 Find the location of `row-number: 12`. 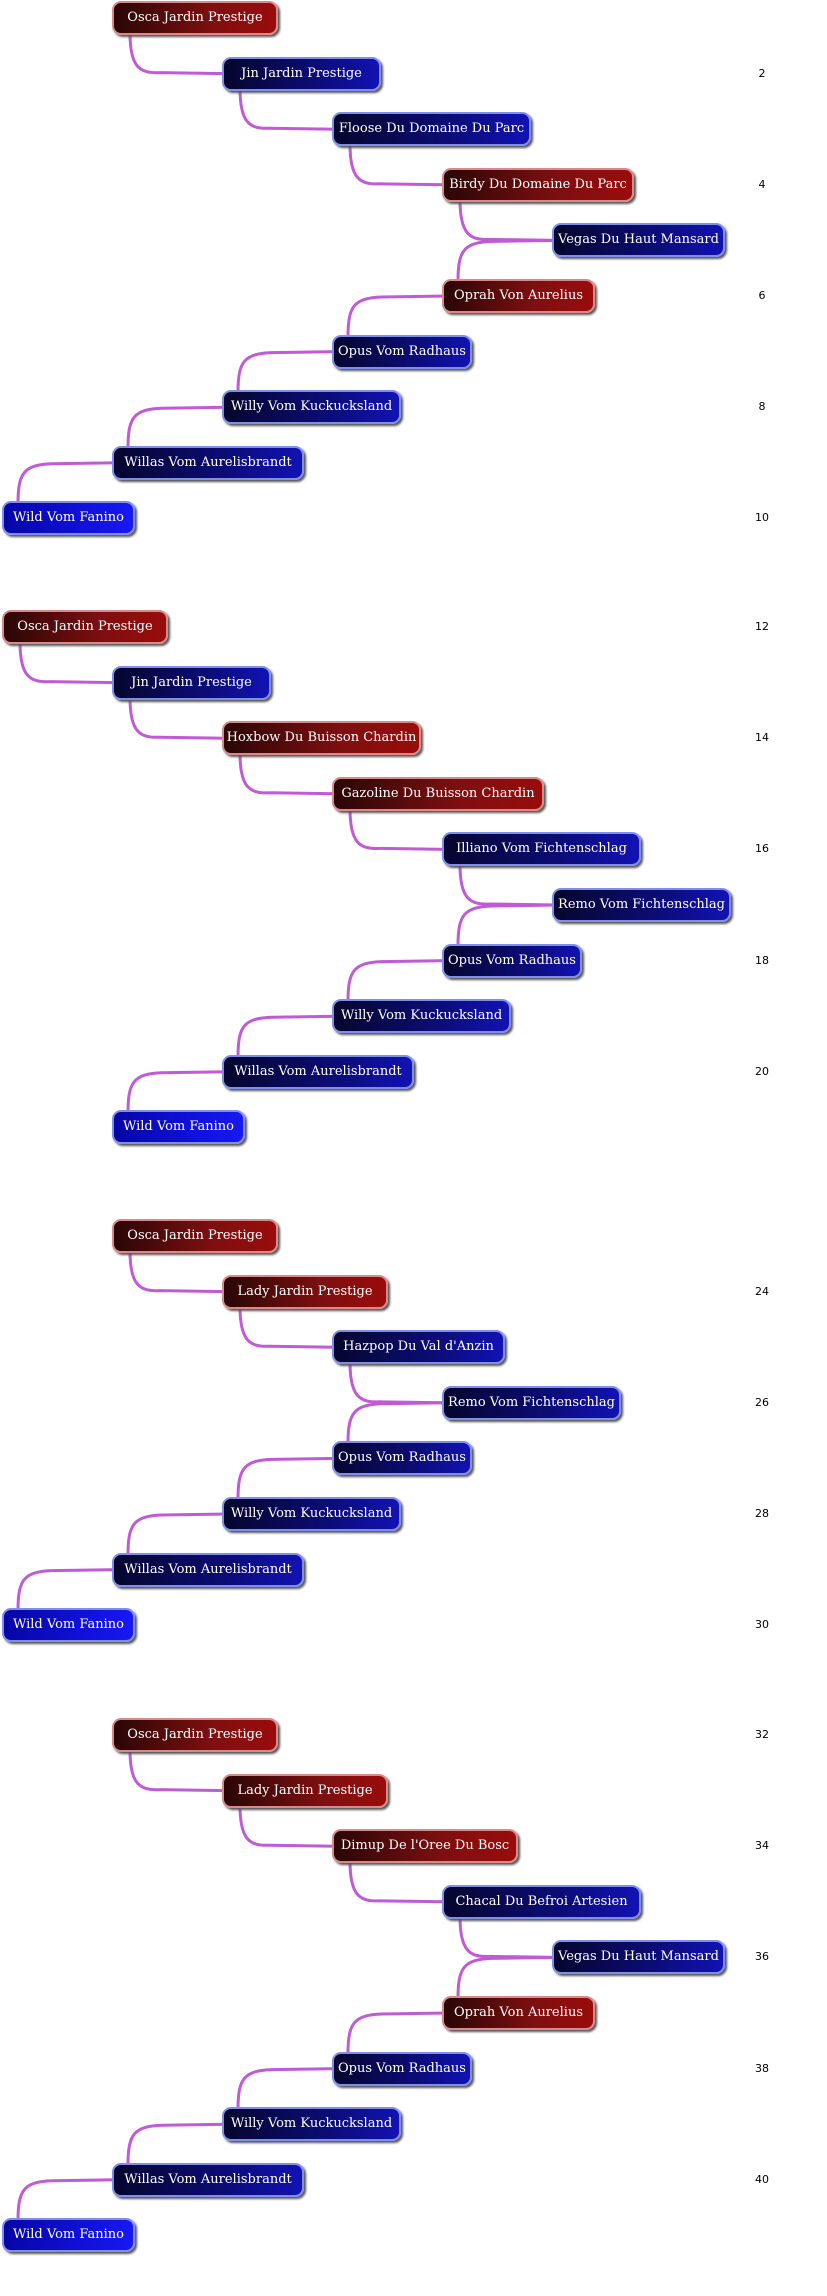

row-number: 12 is located at coordinates (762, 626).